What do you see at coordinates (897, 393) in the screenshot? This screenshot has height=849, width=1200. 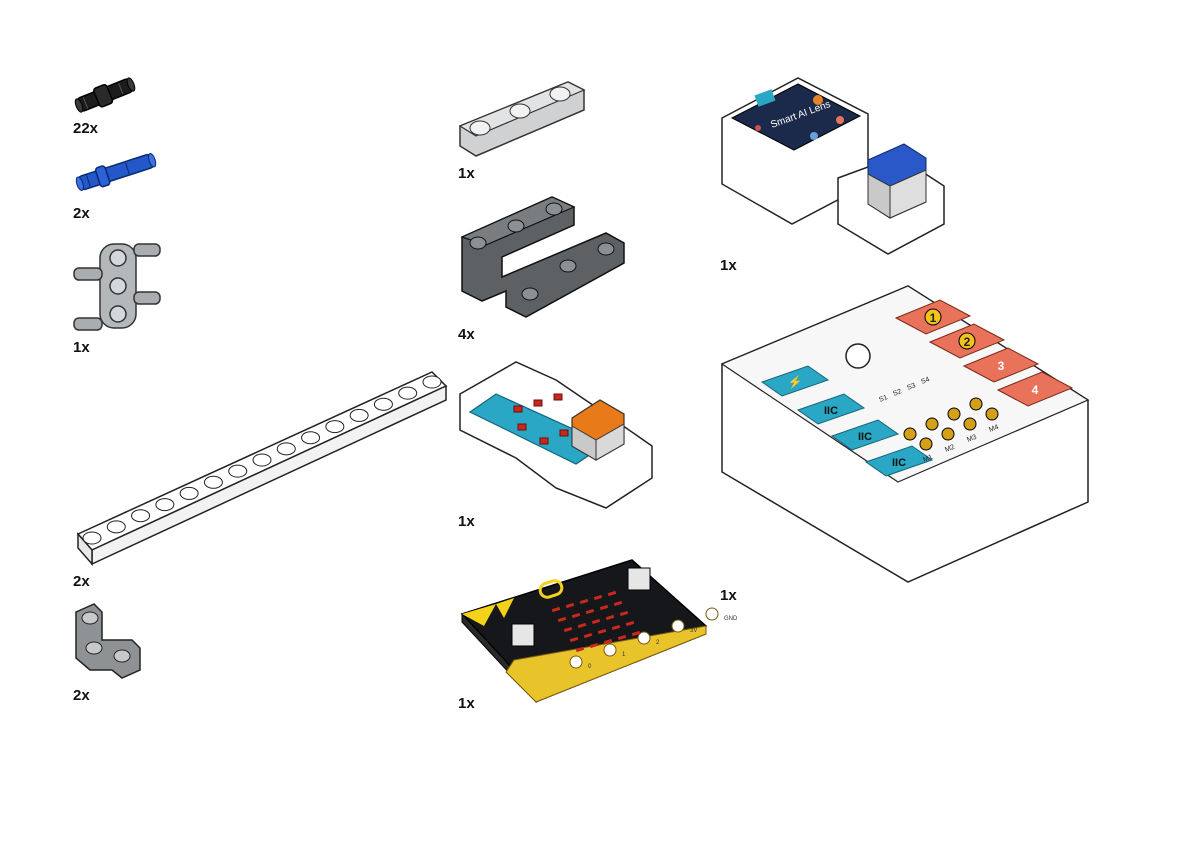 I see `servo-s2: S2` at bounding box center [897, 393].